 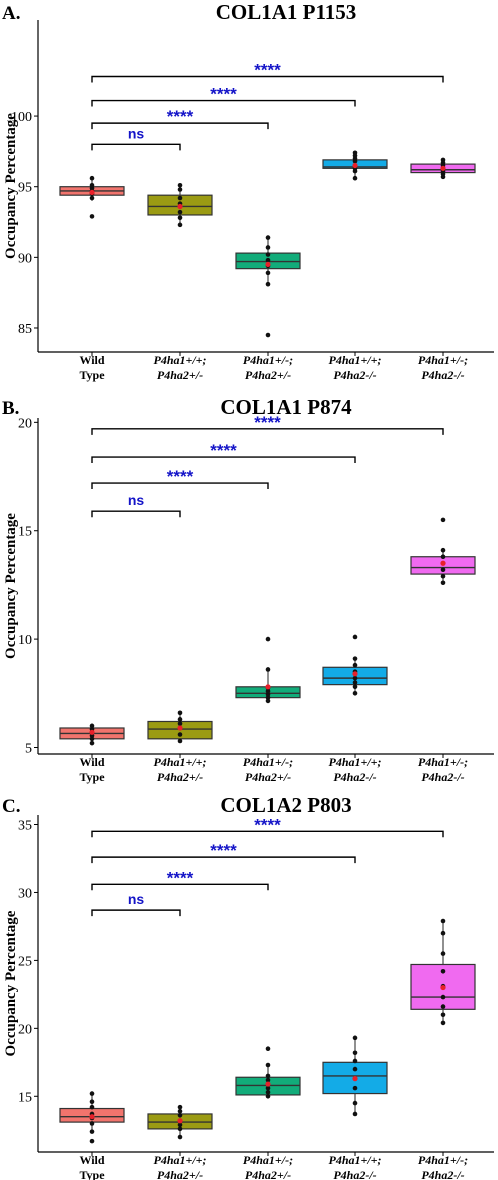 What do you see at coordinates (25, 329) in the screenshot?
I see `y-tick-label: 85` at bounding box center [25, 329].